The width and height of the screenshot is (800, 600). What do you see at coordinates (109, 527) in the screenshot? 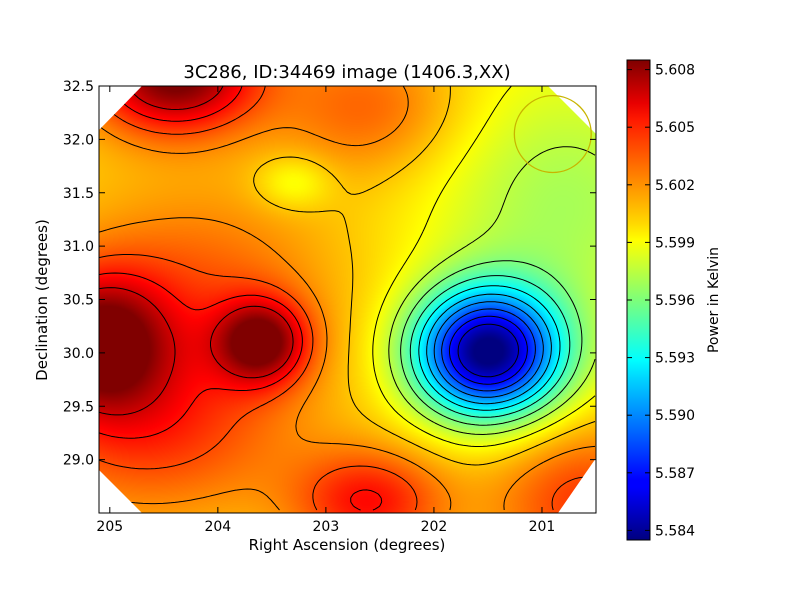
I see `x-tick-label: 205` at bounding box center [109, 527].